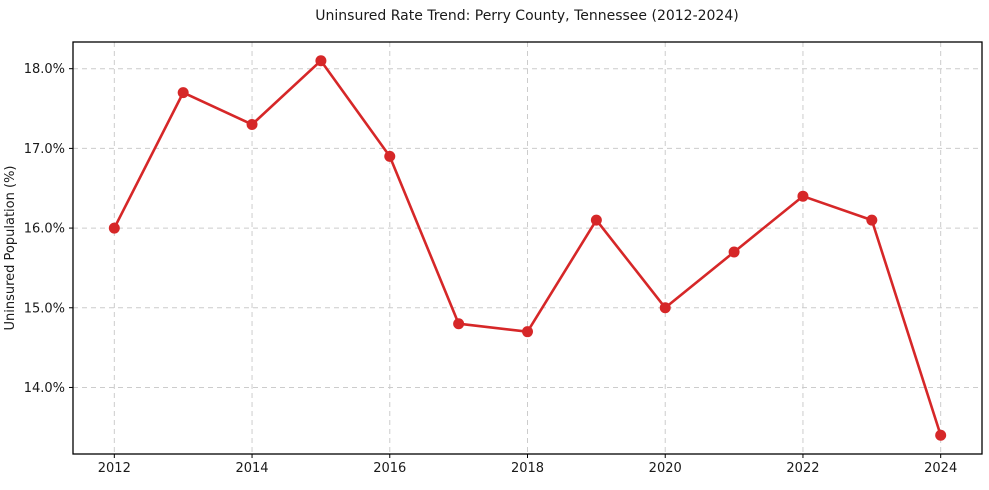  What do you see at coordinates (114, 468) in the screenshot?
I see `x-tick-label: 2012` at bounding box center [114, 468].